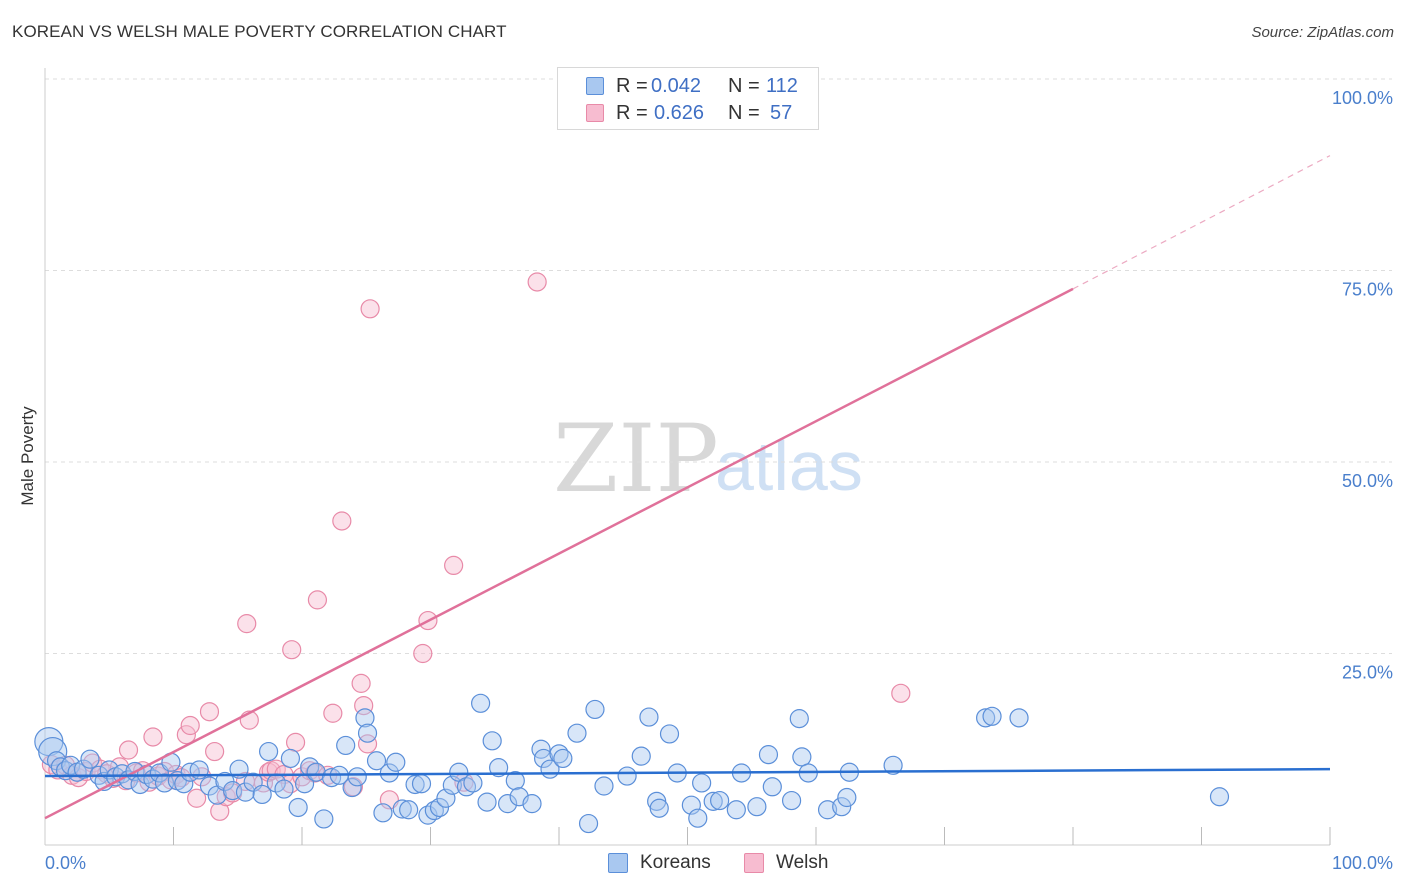  I want to click on welsh-trend-extension, so click(1201, 222).